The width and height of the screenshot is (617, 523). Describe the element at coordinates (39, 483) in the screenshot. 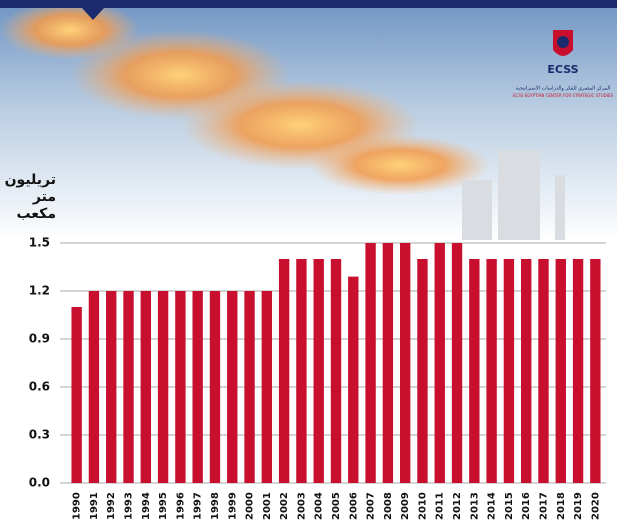

I see `y-tick-label: 0.0` at that location.